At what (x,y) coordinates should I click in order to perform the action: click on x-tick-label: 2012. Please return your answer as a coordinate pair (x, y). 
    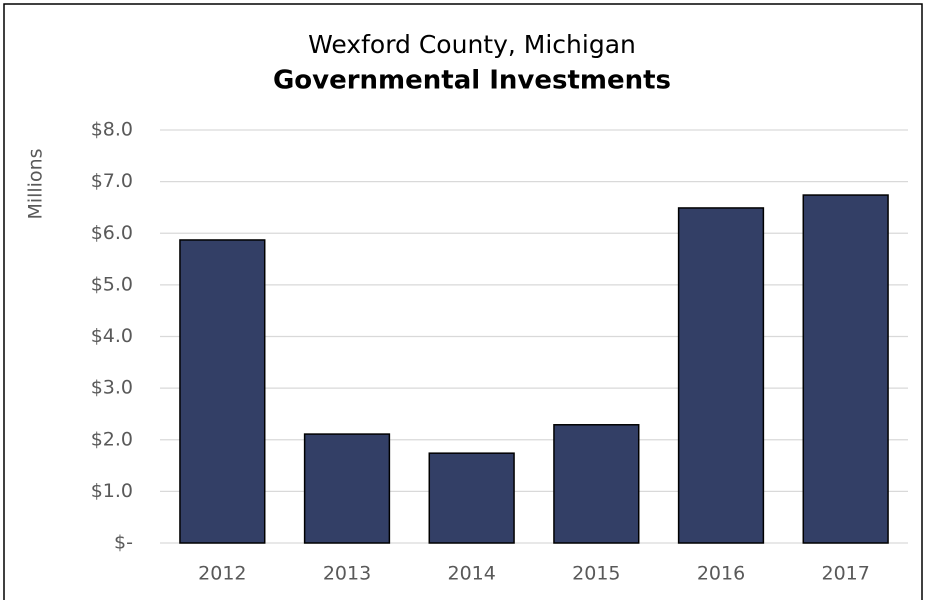
    Looking at the image, I should click on (222, 574).